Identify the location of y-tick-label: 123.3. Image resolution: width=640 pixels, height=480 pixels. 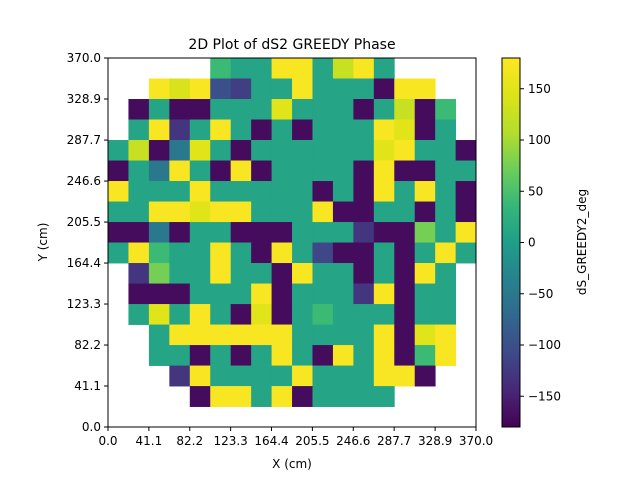
(84, 304).